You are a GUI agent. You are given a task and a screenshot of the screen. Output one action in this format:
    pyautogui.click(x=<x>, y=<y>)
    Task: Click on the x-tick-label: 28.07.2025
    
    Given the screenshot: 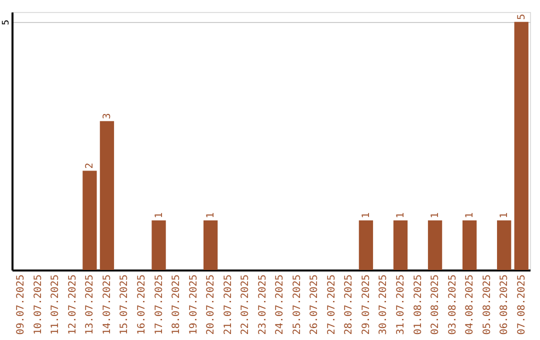 What is the action you would take?
    pyautogui.click(x=349, y=304)
    